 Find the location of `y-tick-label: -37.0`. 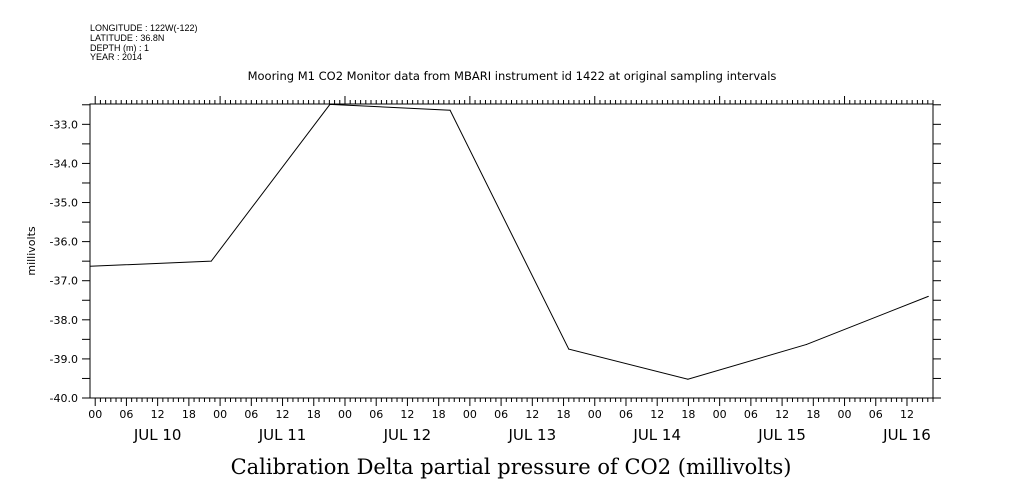

y-tick-label: -37.0 is located at coordinates (64, 281).